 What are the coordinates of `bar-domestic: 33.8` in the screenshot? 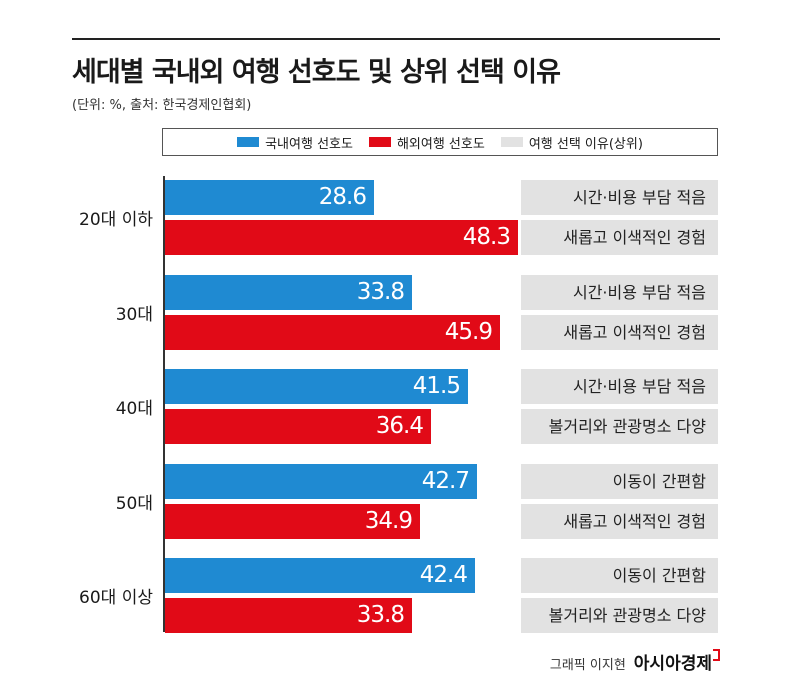 It's located at (288, 292).